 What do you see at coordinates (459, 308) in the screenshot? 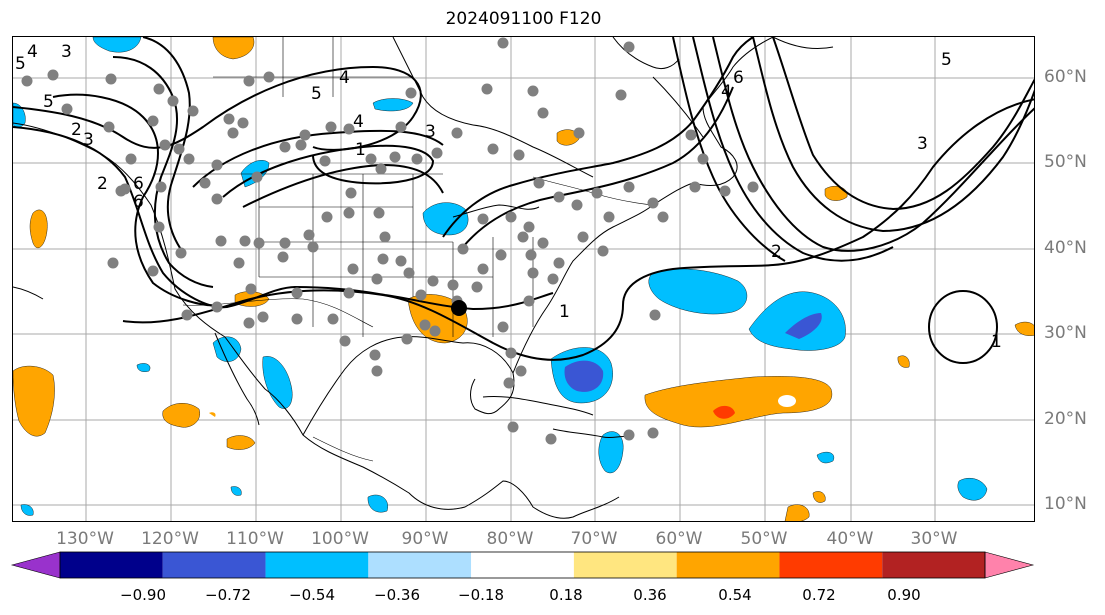
I see `highlight-marker` at bounding box center [459, 308].